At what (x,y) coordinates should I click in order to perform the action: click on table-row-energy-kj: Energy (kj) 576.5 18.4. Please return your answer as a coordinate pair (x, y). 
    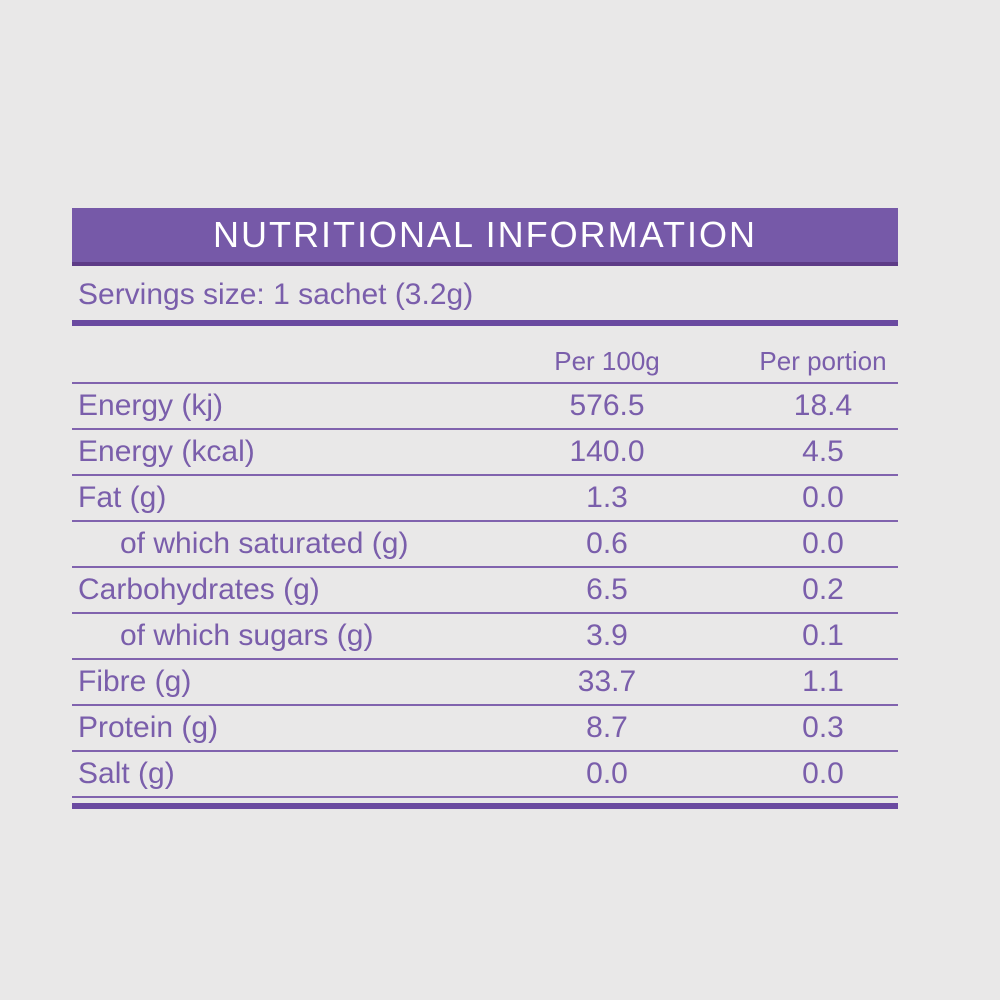
    Looking at the image, I should click on (485, 407).